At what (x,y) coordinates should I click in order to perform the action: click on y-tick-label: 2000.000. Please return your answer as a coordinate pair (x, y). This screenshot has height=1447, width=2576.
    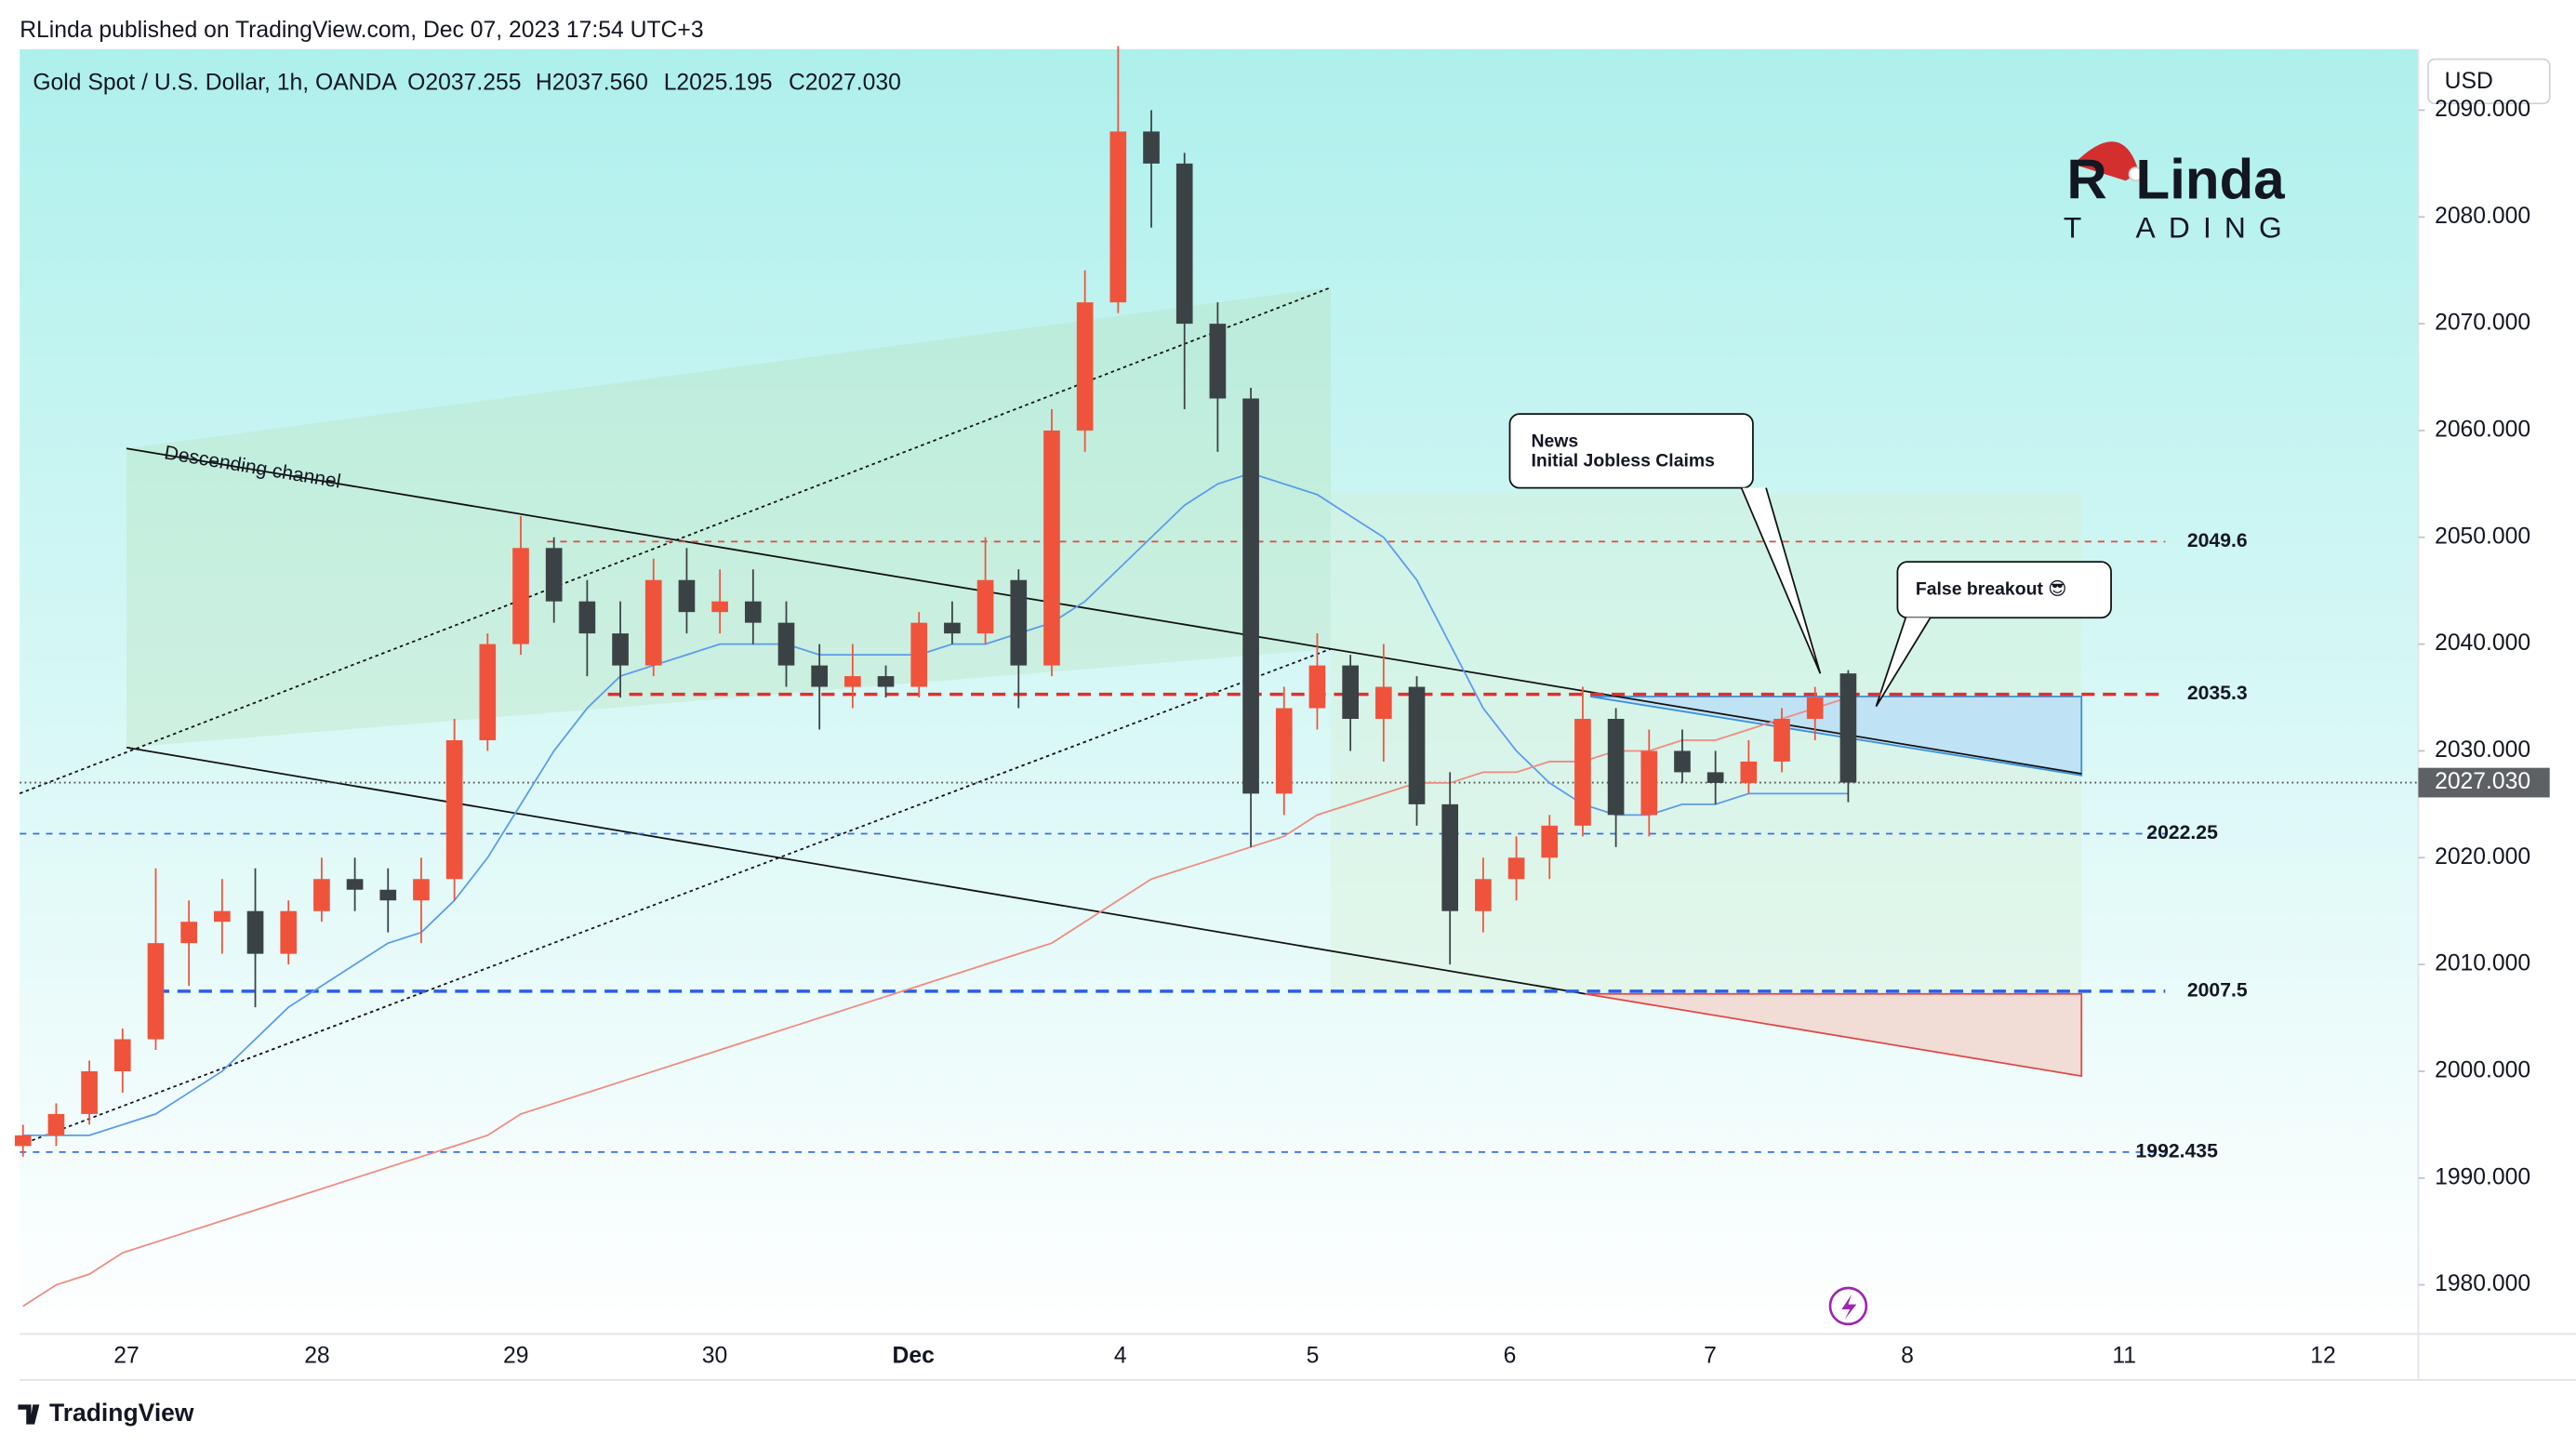
    Looking at the image, I should click on (2482, 1069).